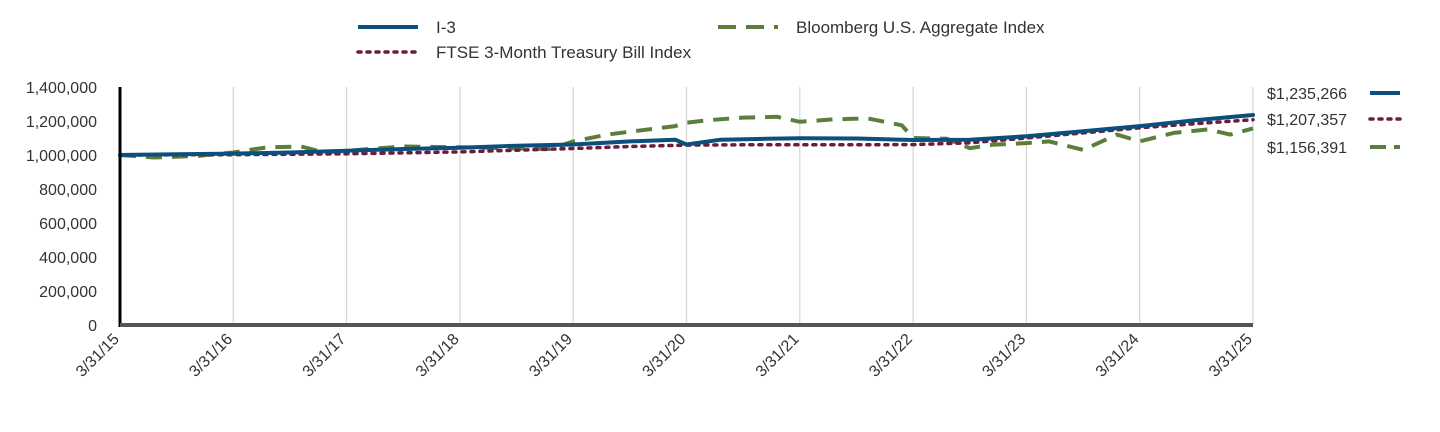 The height and width of the screenshot is (432, 1440). I want to click on x-tick-label: 3/31/23, so click(1004, 356).